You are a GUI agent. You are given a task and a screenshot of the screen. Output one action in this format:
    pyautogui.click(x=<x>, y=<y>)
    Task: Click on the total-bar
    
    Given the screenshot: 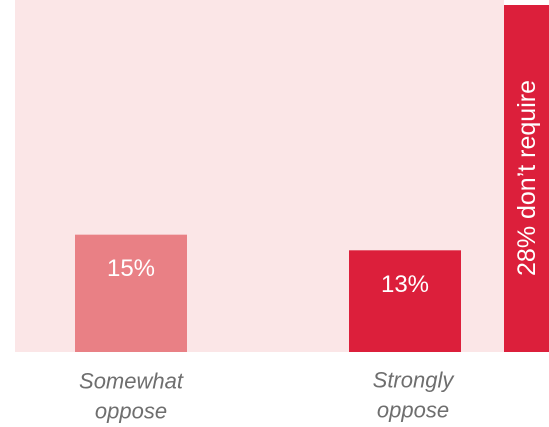 What is the action you would take?
    pyautogui.click(x=526, y=178)
    